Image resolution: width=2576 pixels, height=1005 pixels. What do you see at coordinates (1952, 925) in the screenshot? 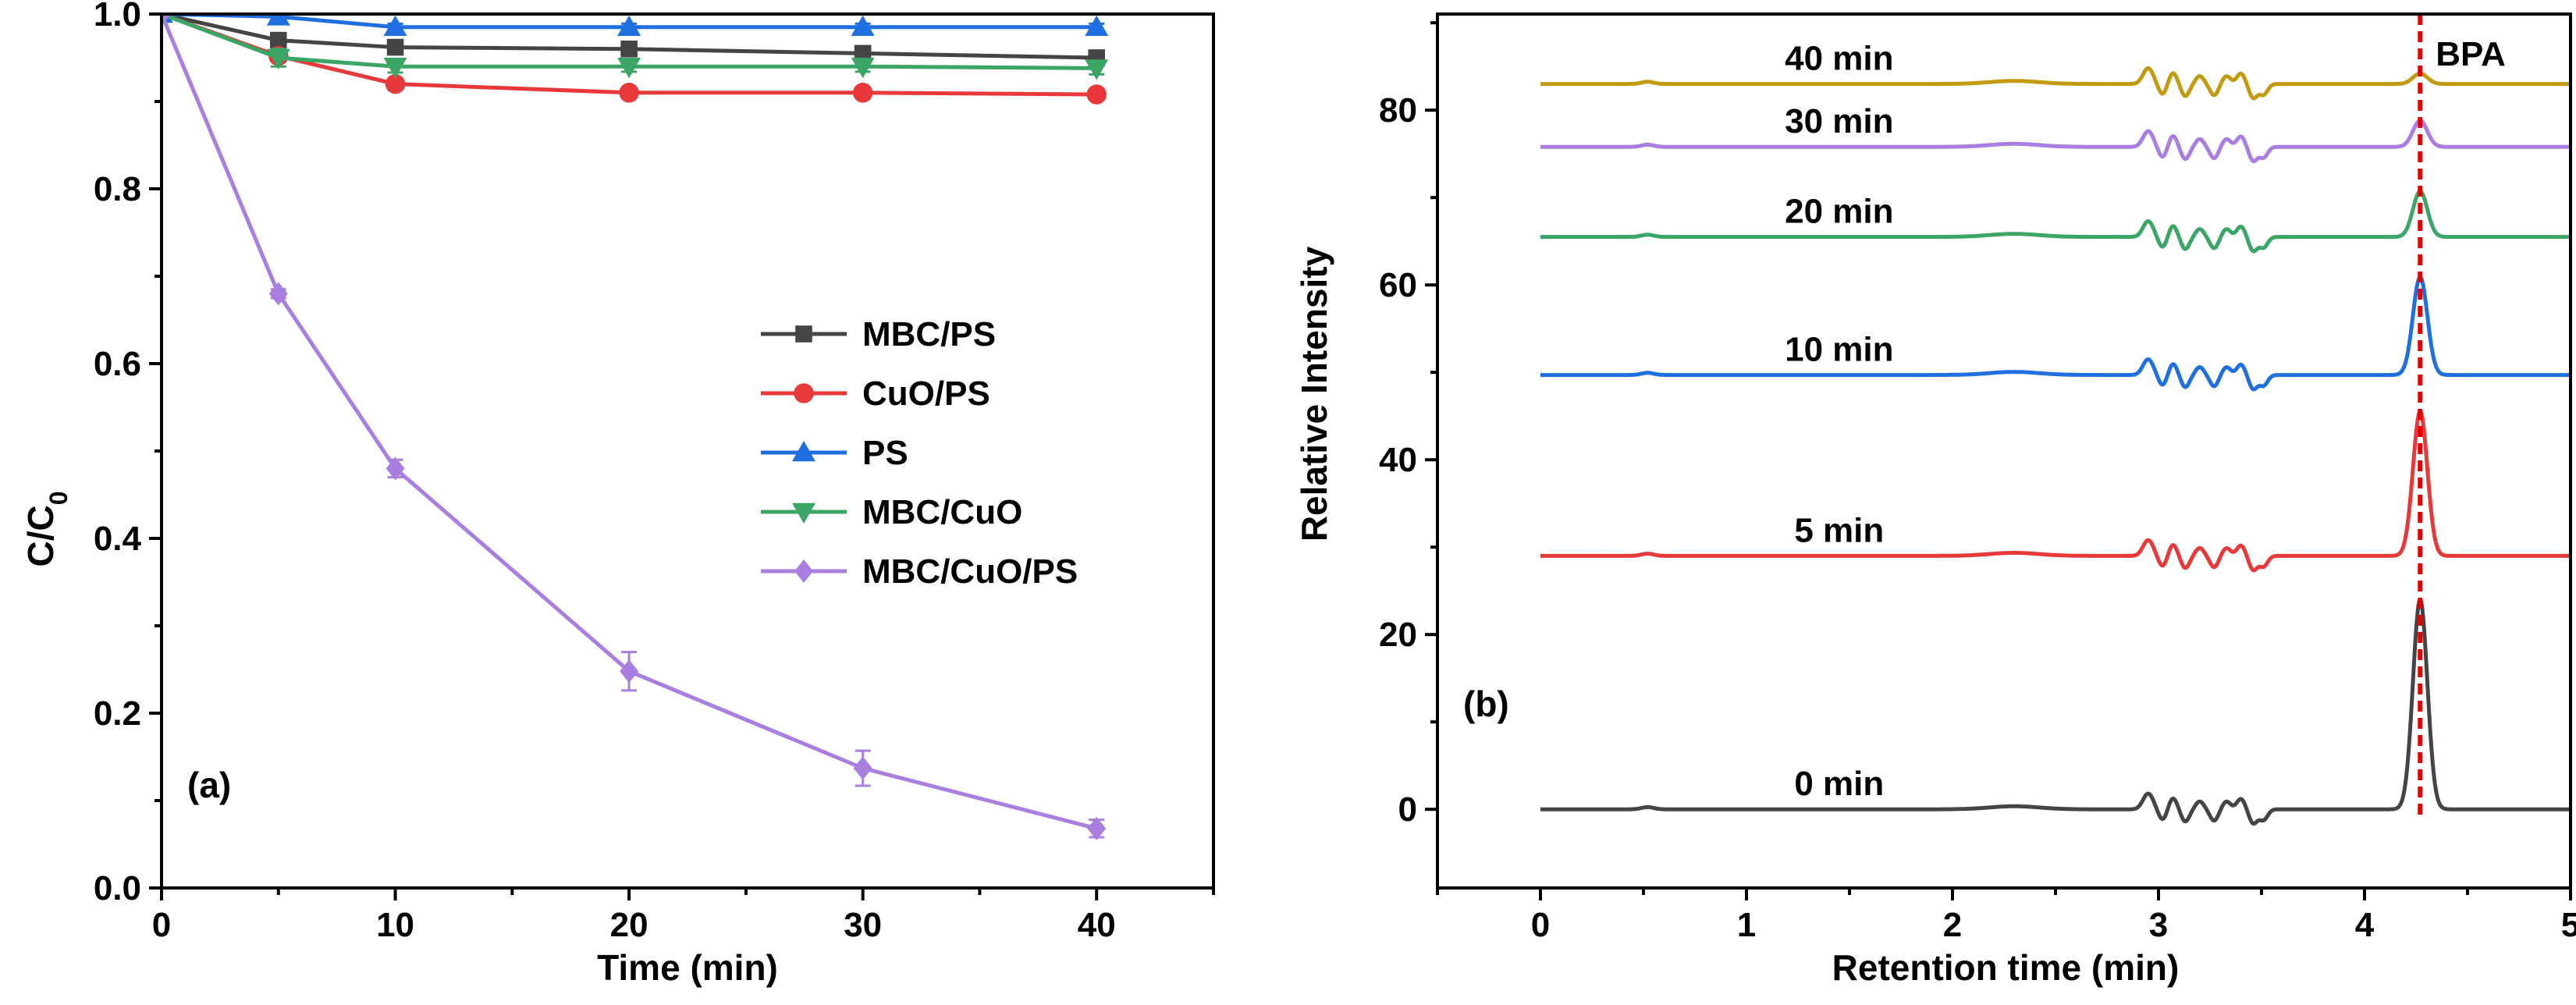
I see `panel-b-x-tick-label: 2` at bounding box center [1952, 925].